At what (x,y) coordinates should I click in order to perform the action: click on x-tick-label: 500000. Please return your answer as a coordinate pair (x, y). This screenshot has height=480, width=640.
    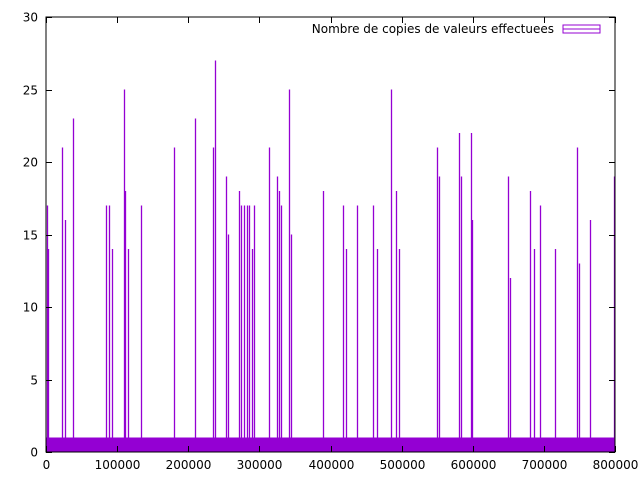
    Looking at the image, I should click on (403, 465).